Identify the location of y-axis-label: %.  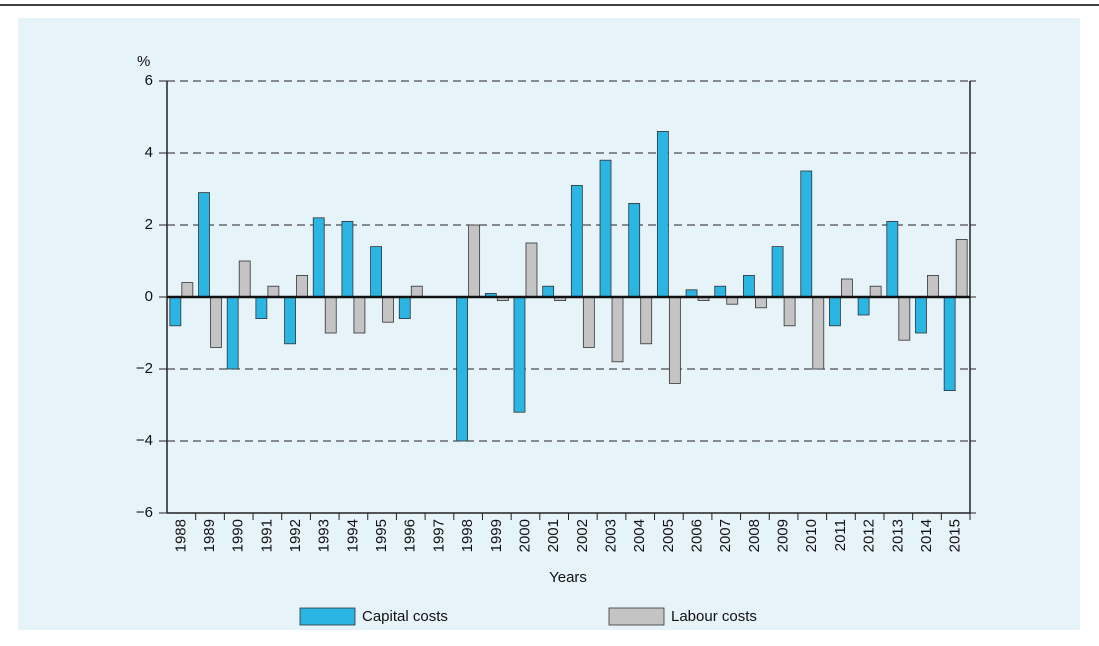
(143, 61).